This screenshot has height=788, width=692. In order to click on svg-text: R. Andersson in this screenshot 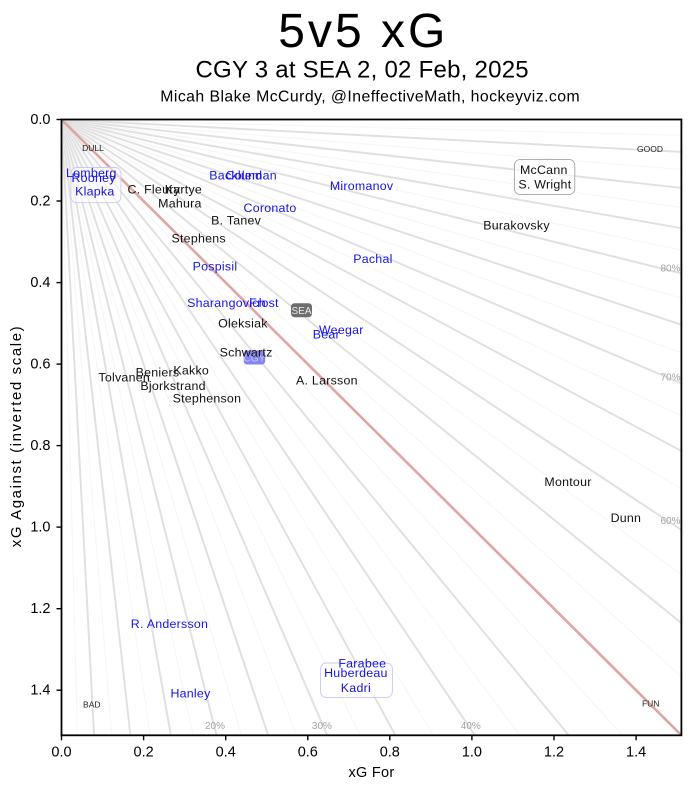, I will do `click(169, 624)`.